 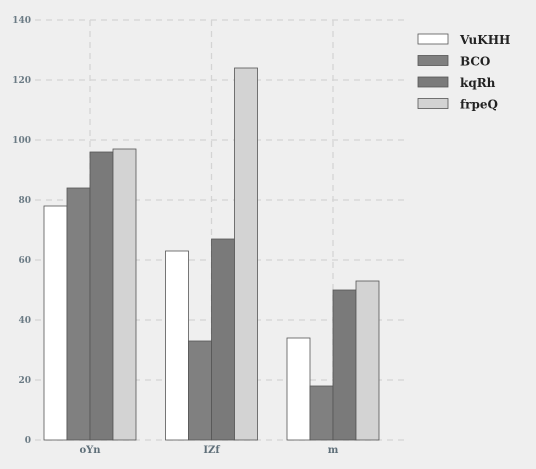 What do you see at coordinates (211, 450) in the screenshot?
I see `x-tick-label: IZf` at bounding box center [211, 450].